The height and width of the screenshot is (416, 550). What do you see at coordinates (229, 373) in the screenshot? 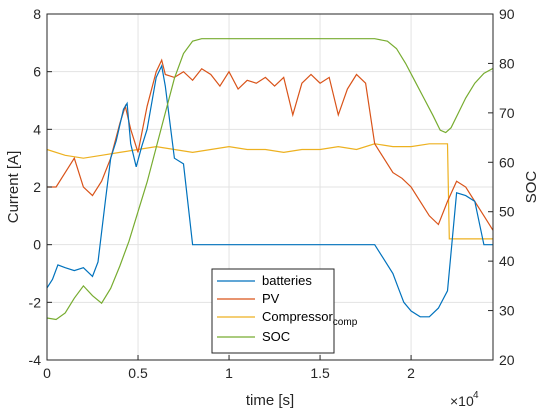
I see `x-tick-label: 1` at bounding box center [229, 373].